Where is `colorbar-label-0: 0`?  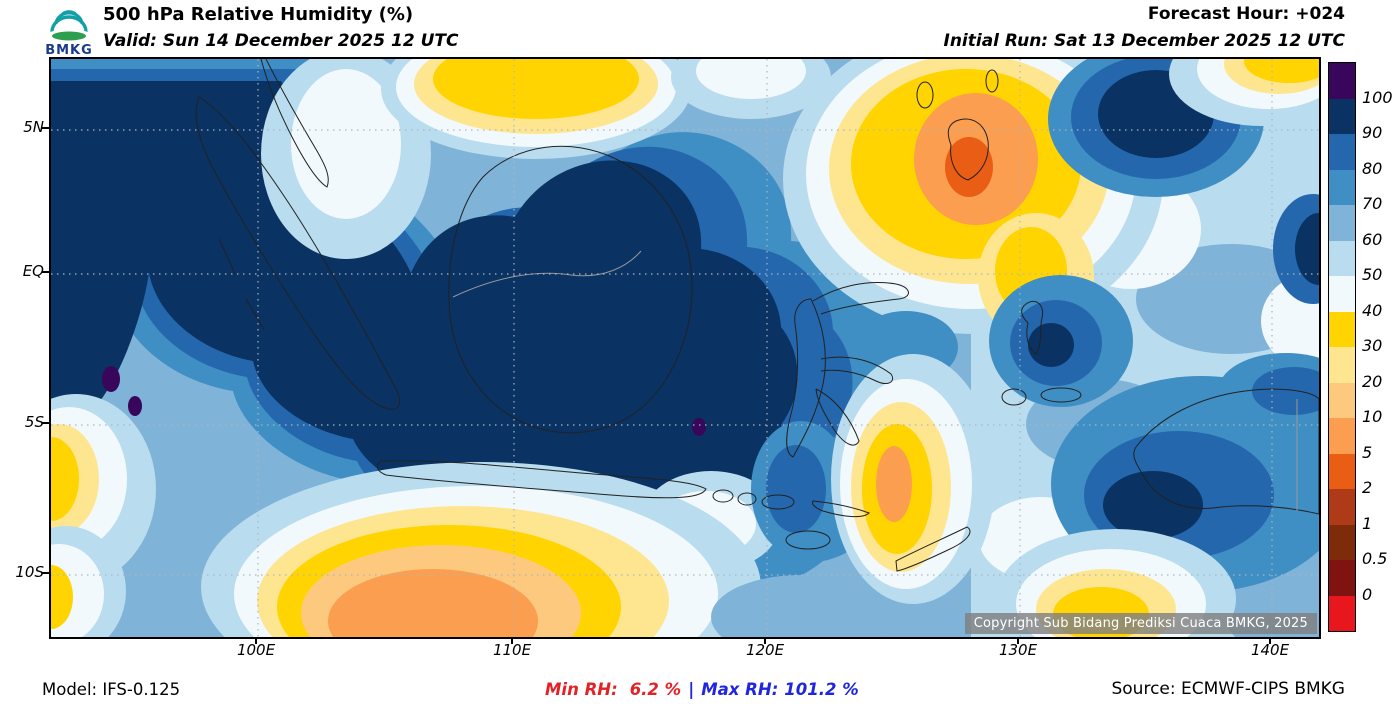 colorbar-label-0: 0 is located at coordinates (1367, 594).